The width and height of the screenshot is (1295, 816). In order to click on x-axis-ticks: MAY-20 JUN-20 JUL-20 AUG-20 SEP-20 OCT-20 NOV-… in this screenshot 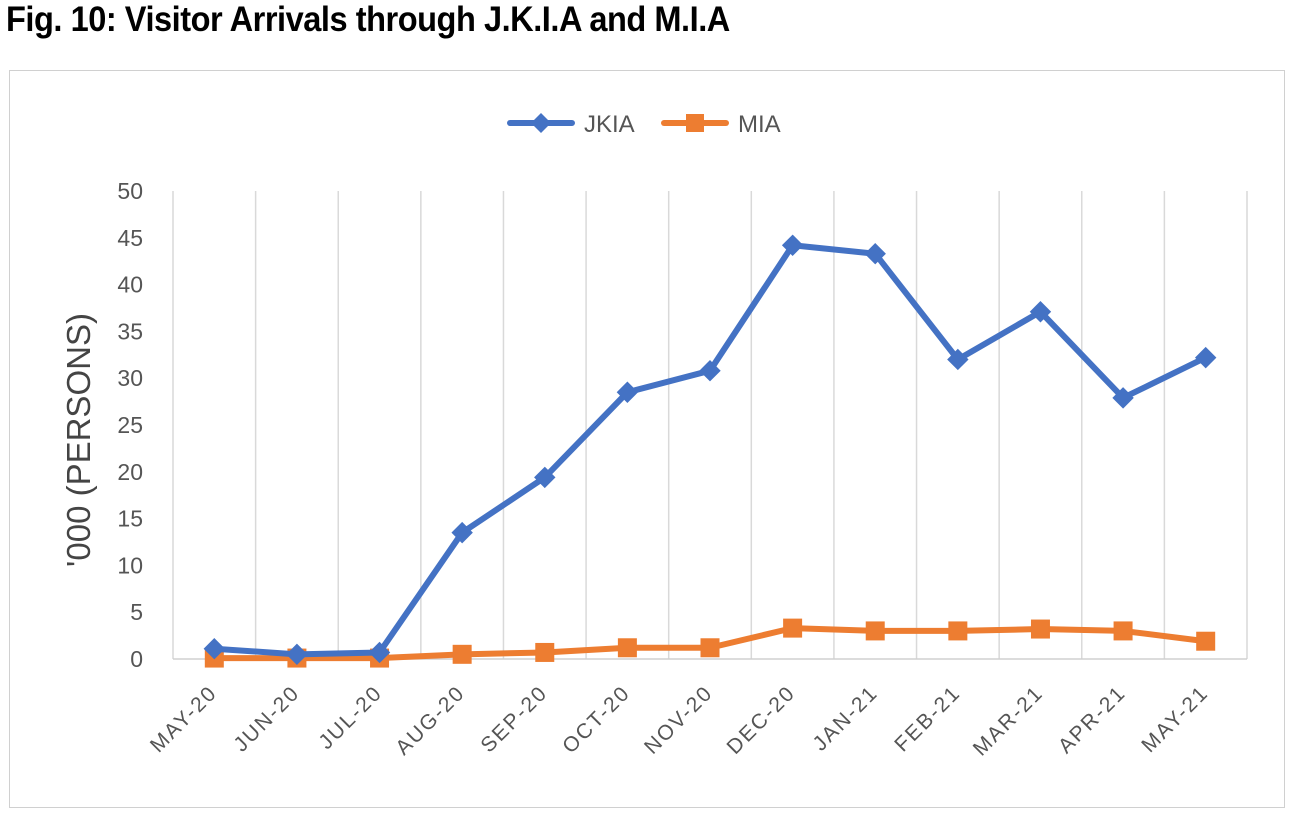, I will do `click(679, 720)`.